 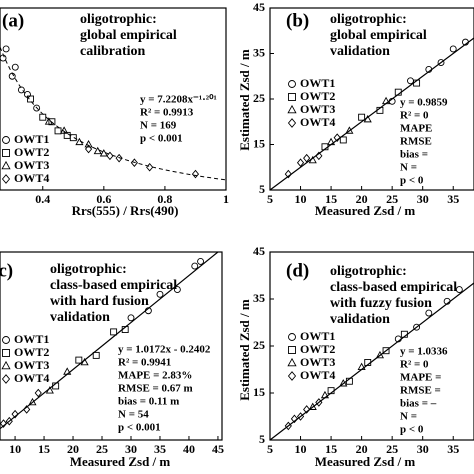 I want to click on x-tick-label: 20, so click(x=362, y=449).